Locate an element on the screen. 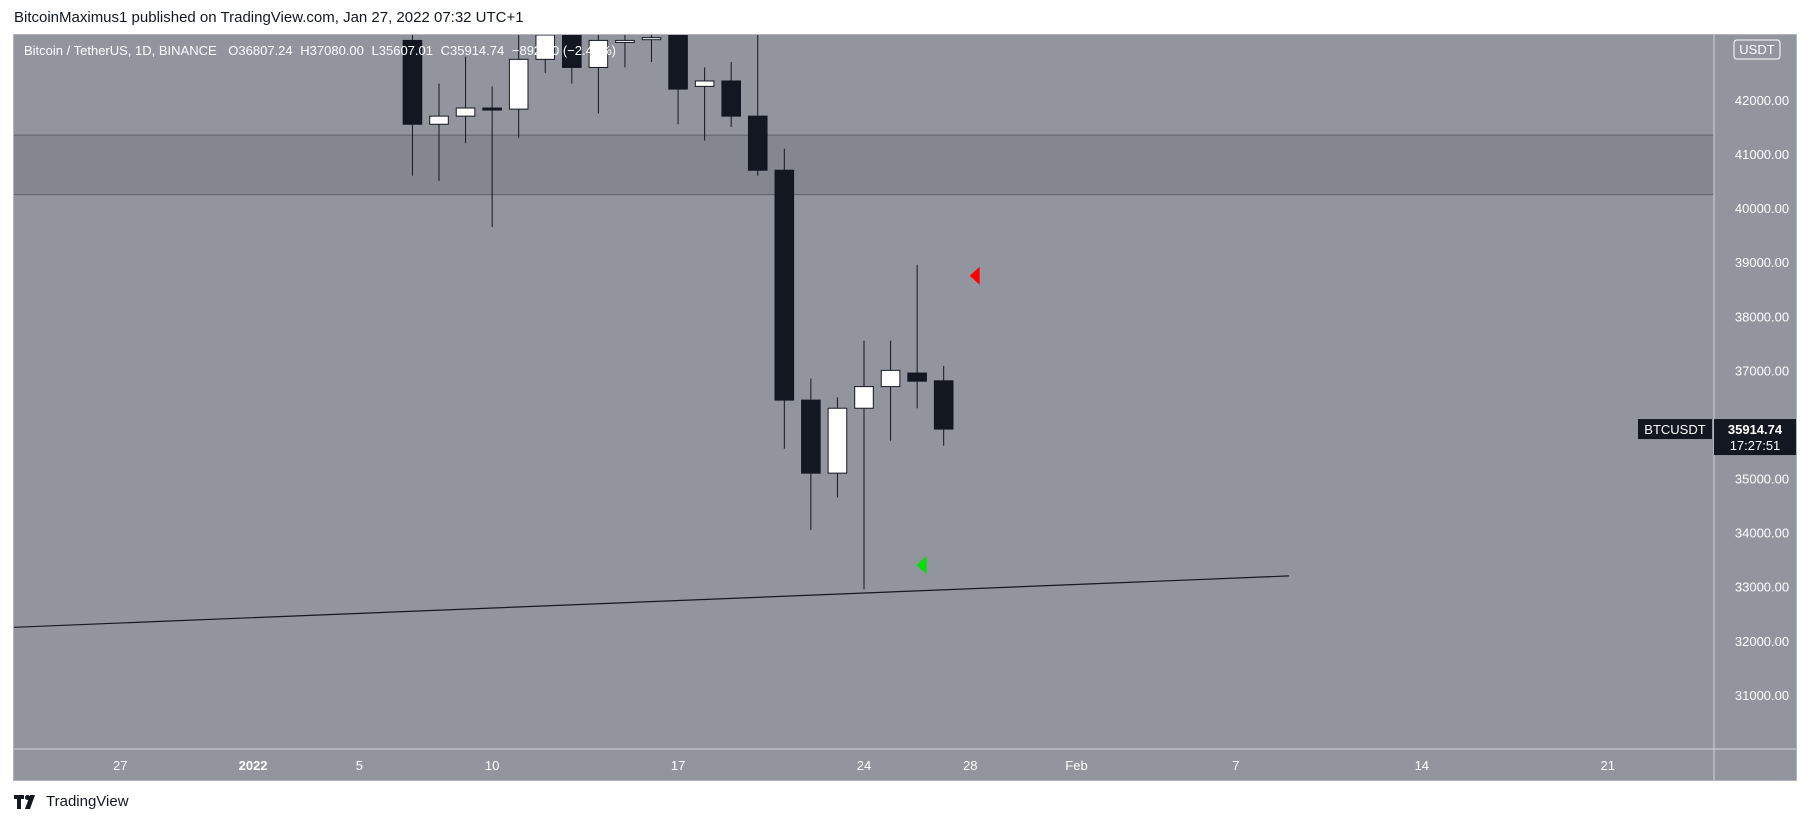 The image size is (1813, 826). bar-countdown-label: 17:27:51 is located at coordinates (1755, 445).